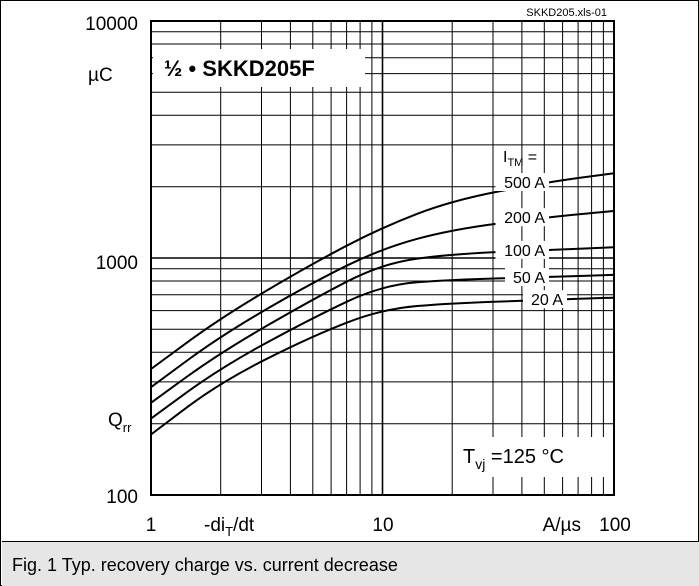 This screenshot has height=586, width=699. What do you see at coordinates (122, 497) in the screenshot?
I see `y-tick-label-100: 100` at bounding box center [122, 497].